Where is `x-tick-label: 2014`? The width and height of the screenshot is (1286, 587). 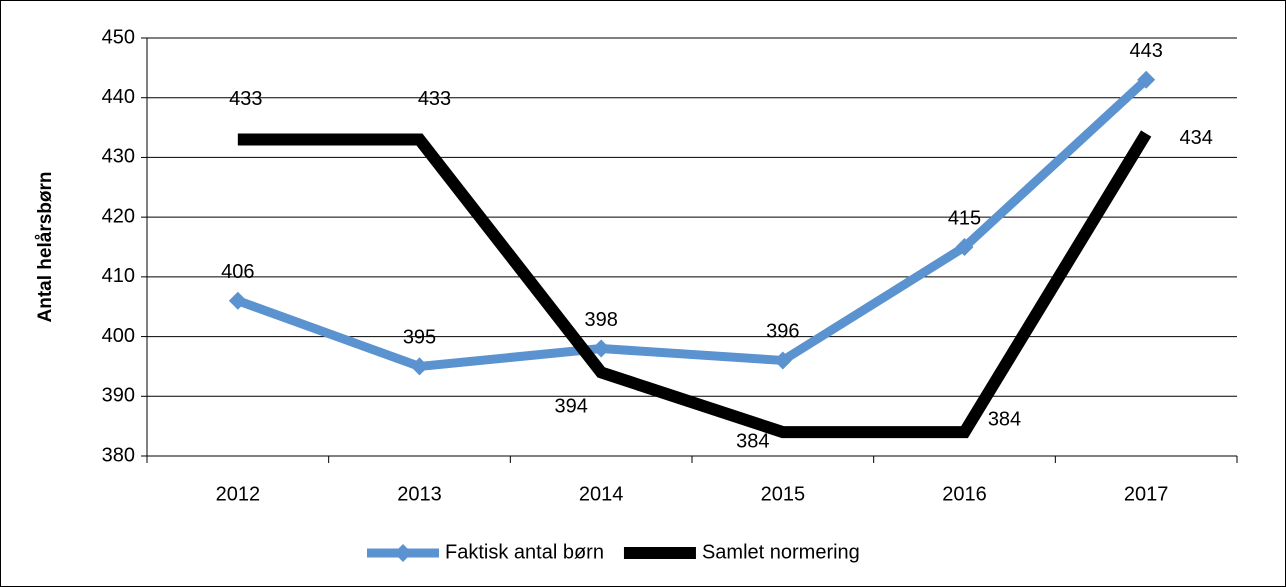 x-tick-label: 2014 is located at coordinates (601, 494).